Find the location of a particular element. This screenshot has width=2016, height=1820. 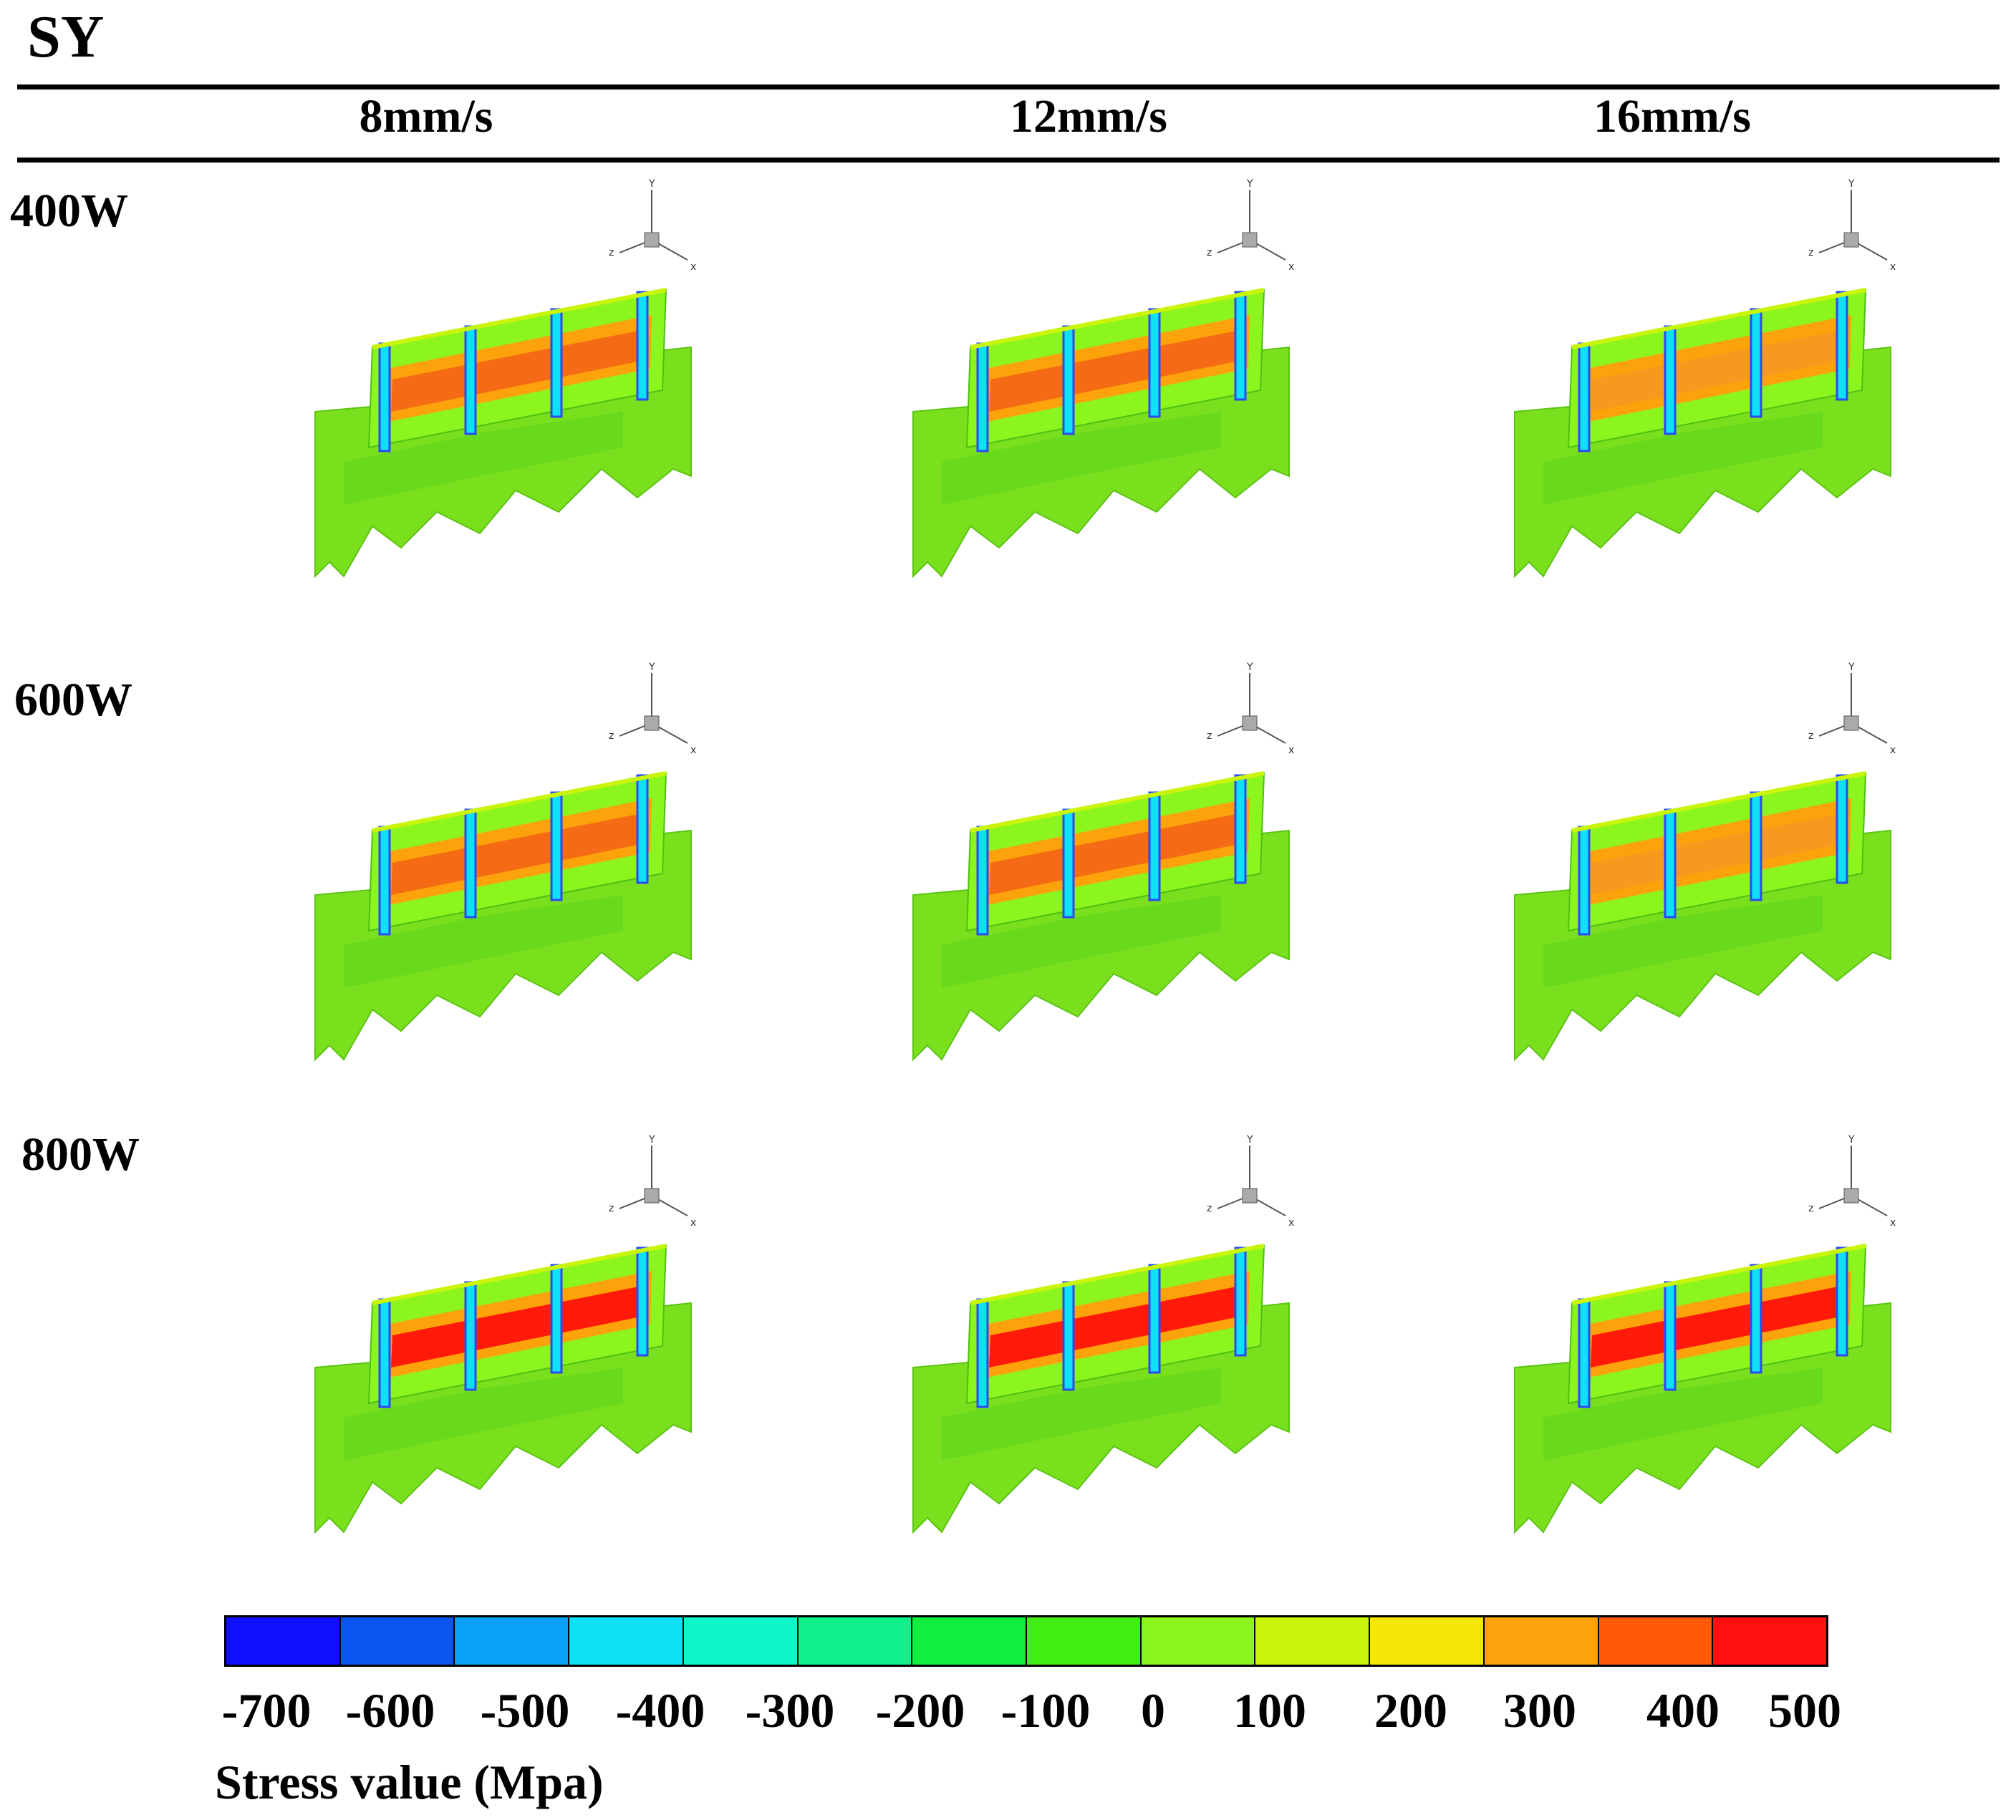

colorbar-label: Stress value (Mpa) is located at coordinates (409, 1782).